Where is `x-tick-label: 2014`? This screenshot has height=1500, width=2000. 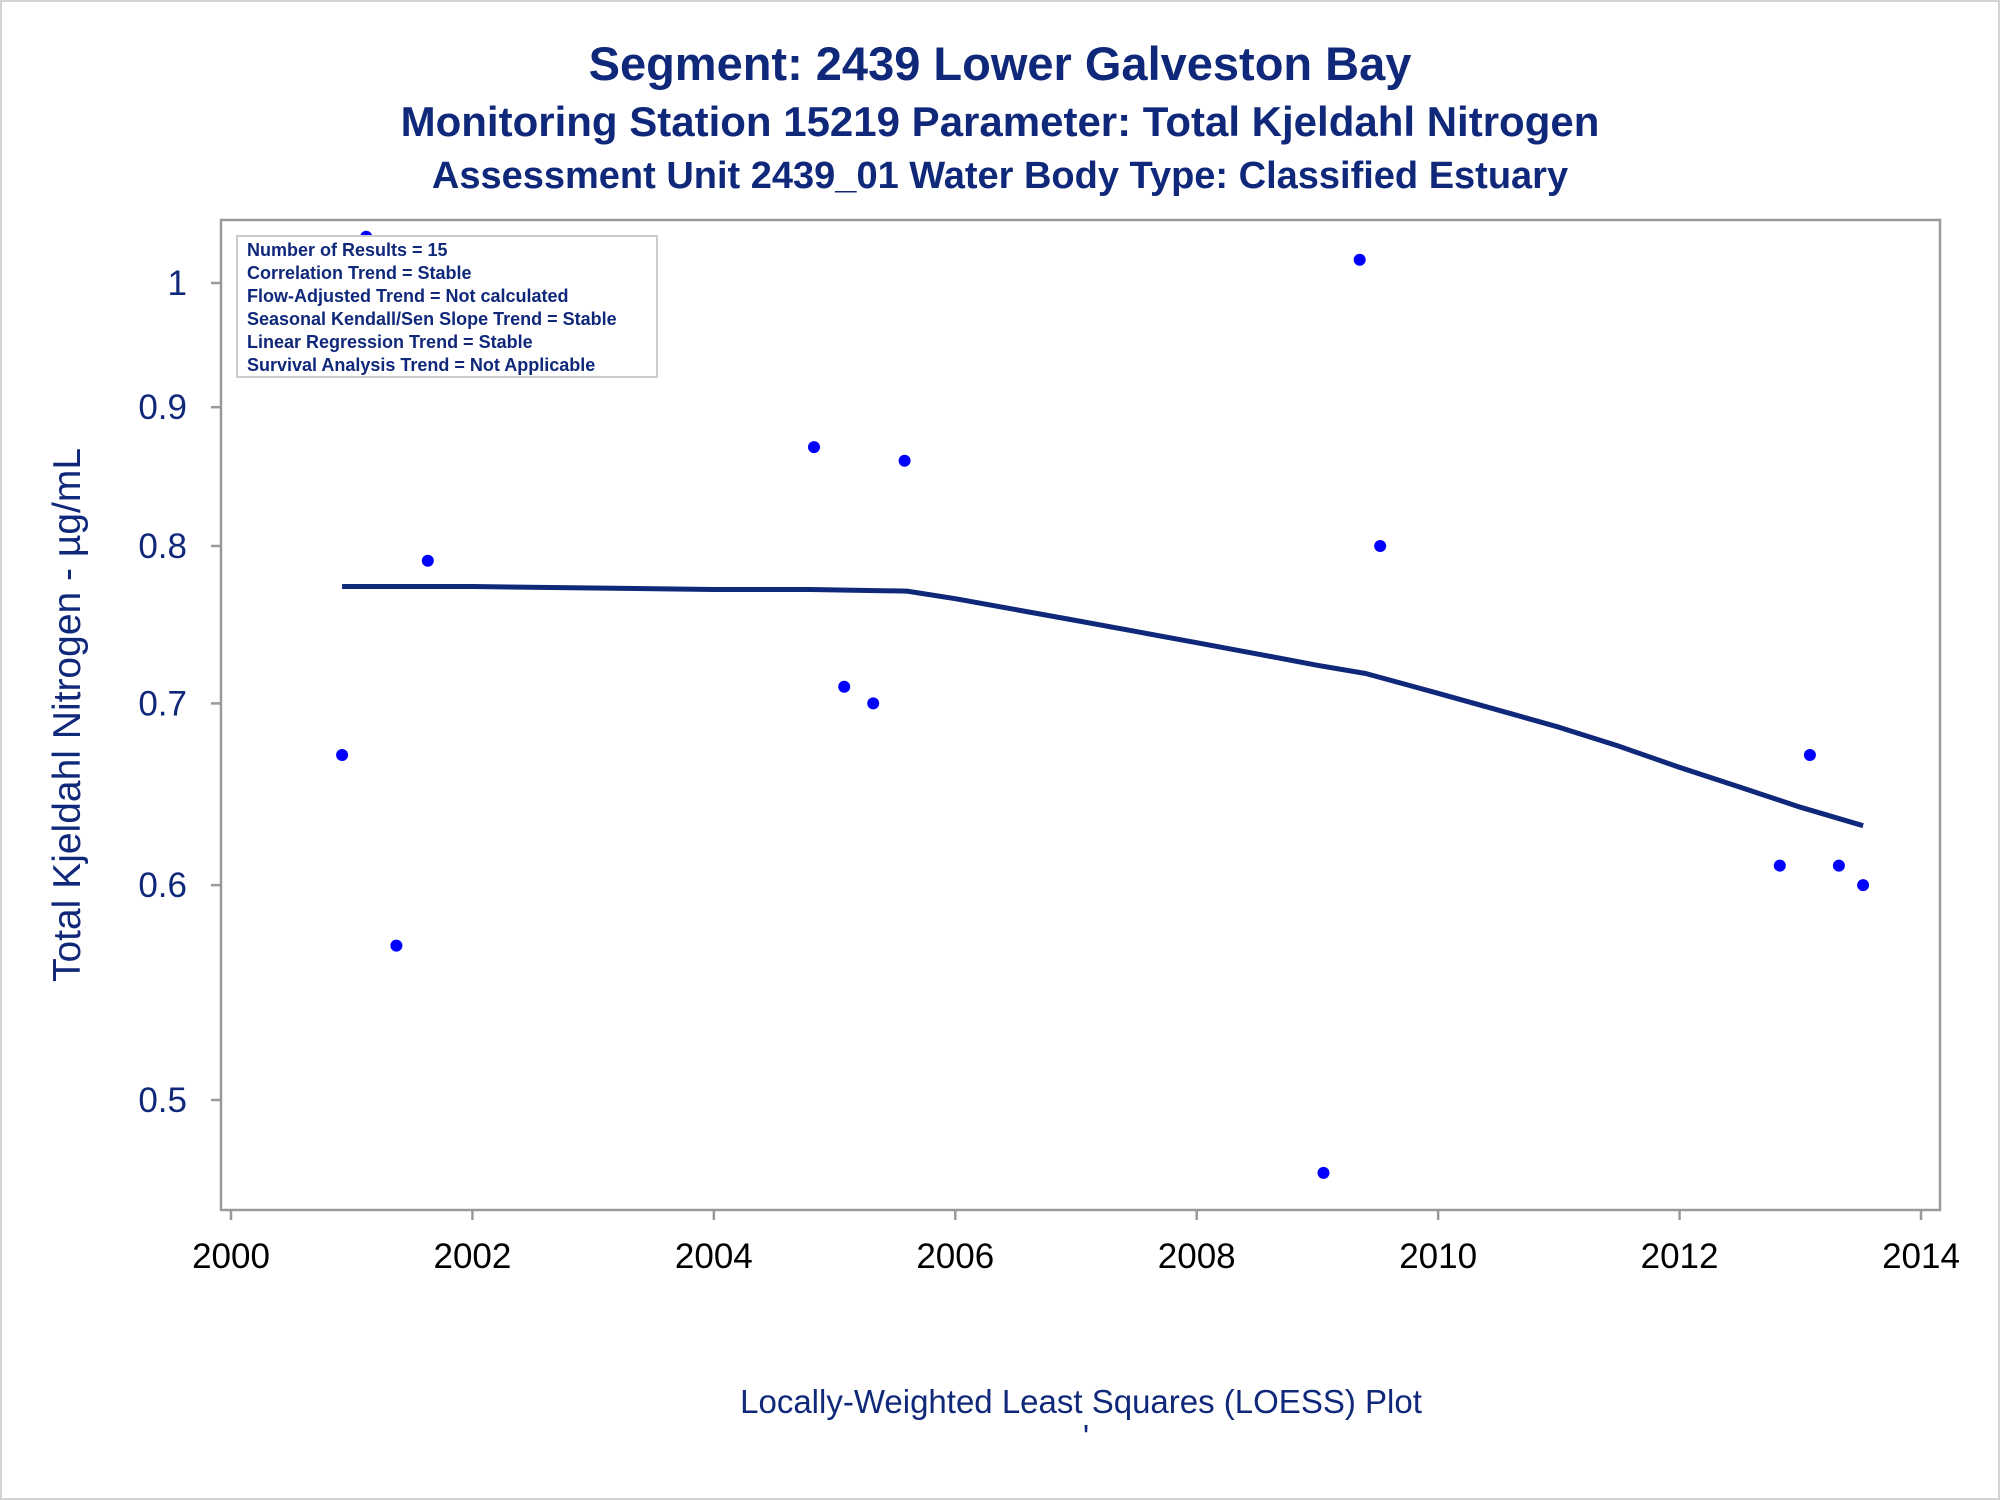
x-tick-label: 2014 is located at coordinates (1921, 1256).